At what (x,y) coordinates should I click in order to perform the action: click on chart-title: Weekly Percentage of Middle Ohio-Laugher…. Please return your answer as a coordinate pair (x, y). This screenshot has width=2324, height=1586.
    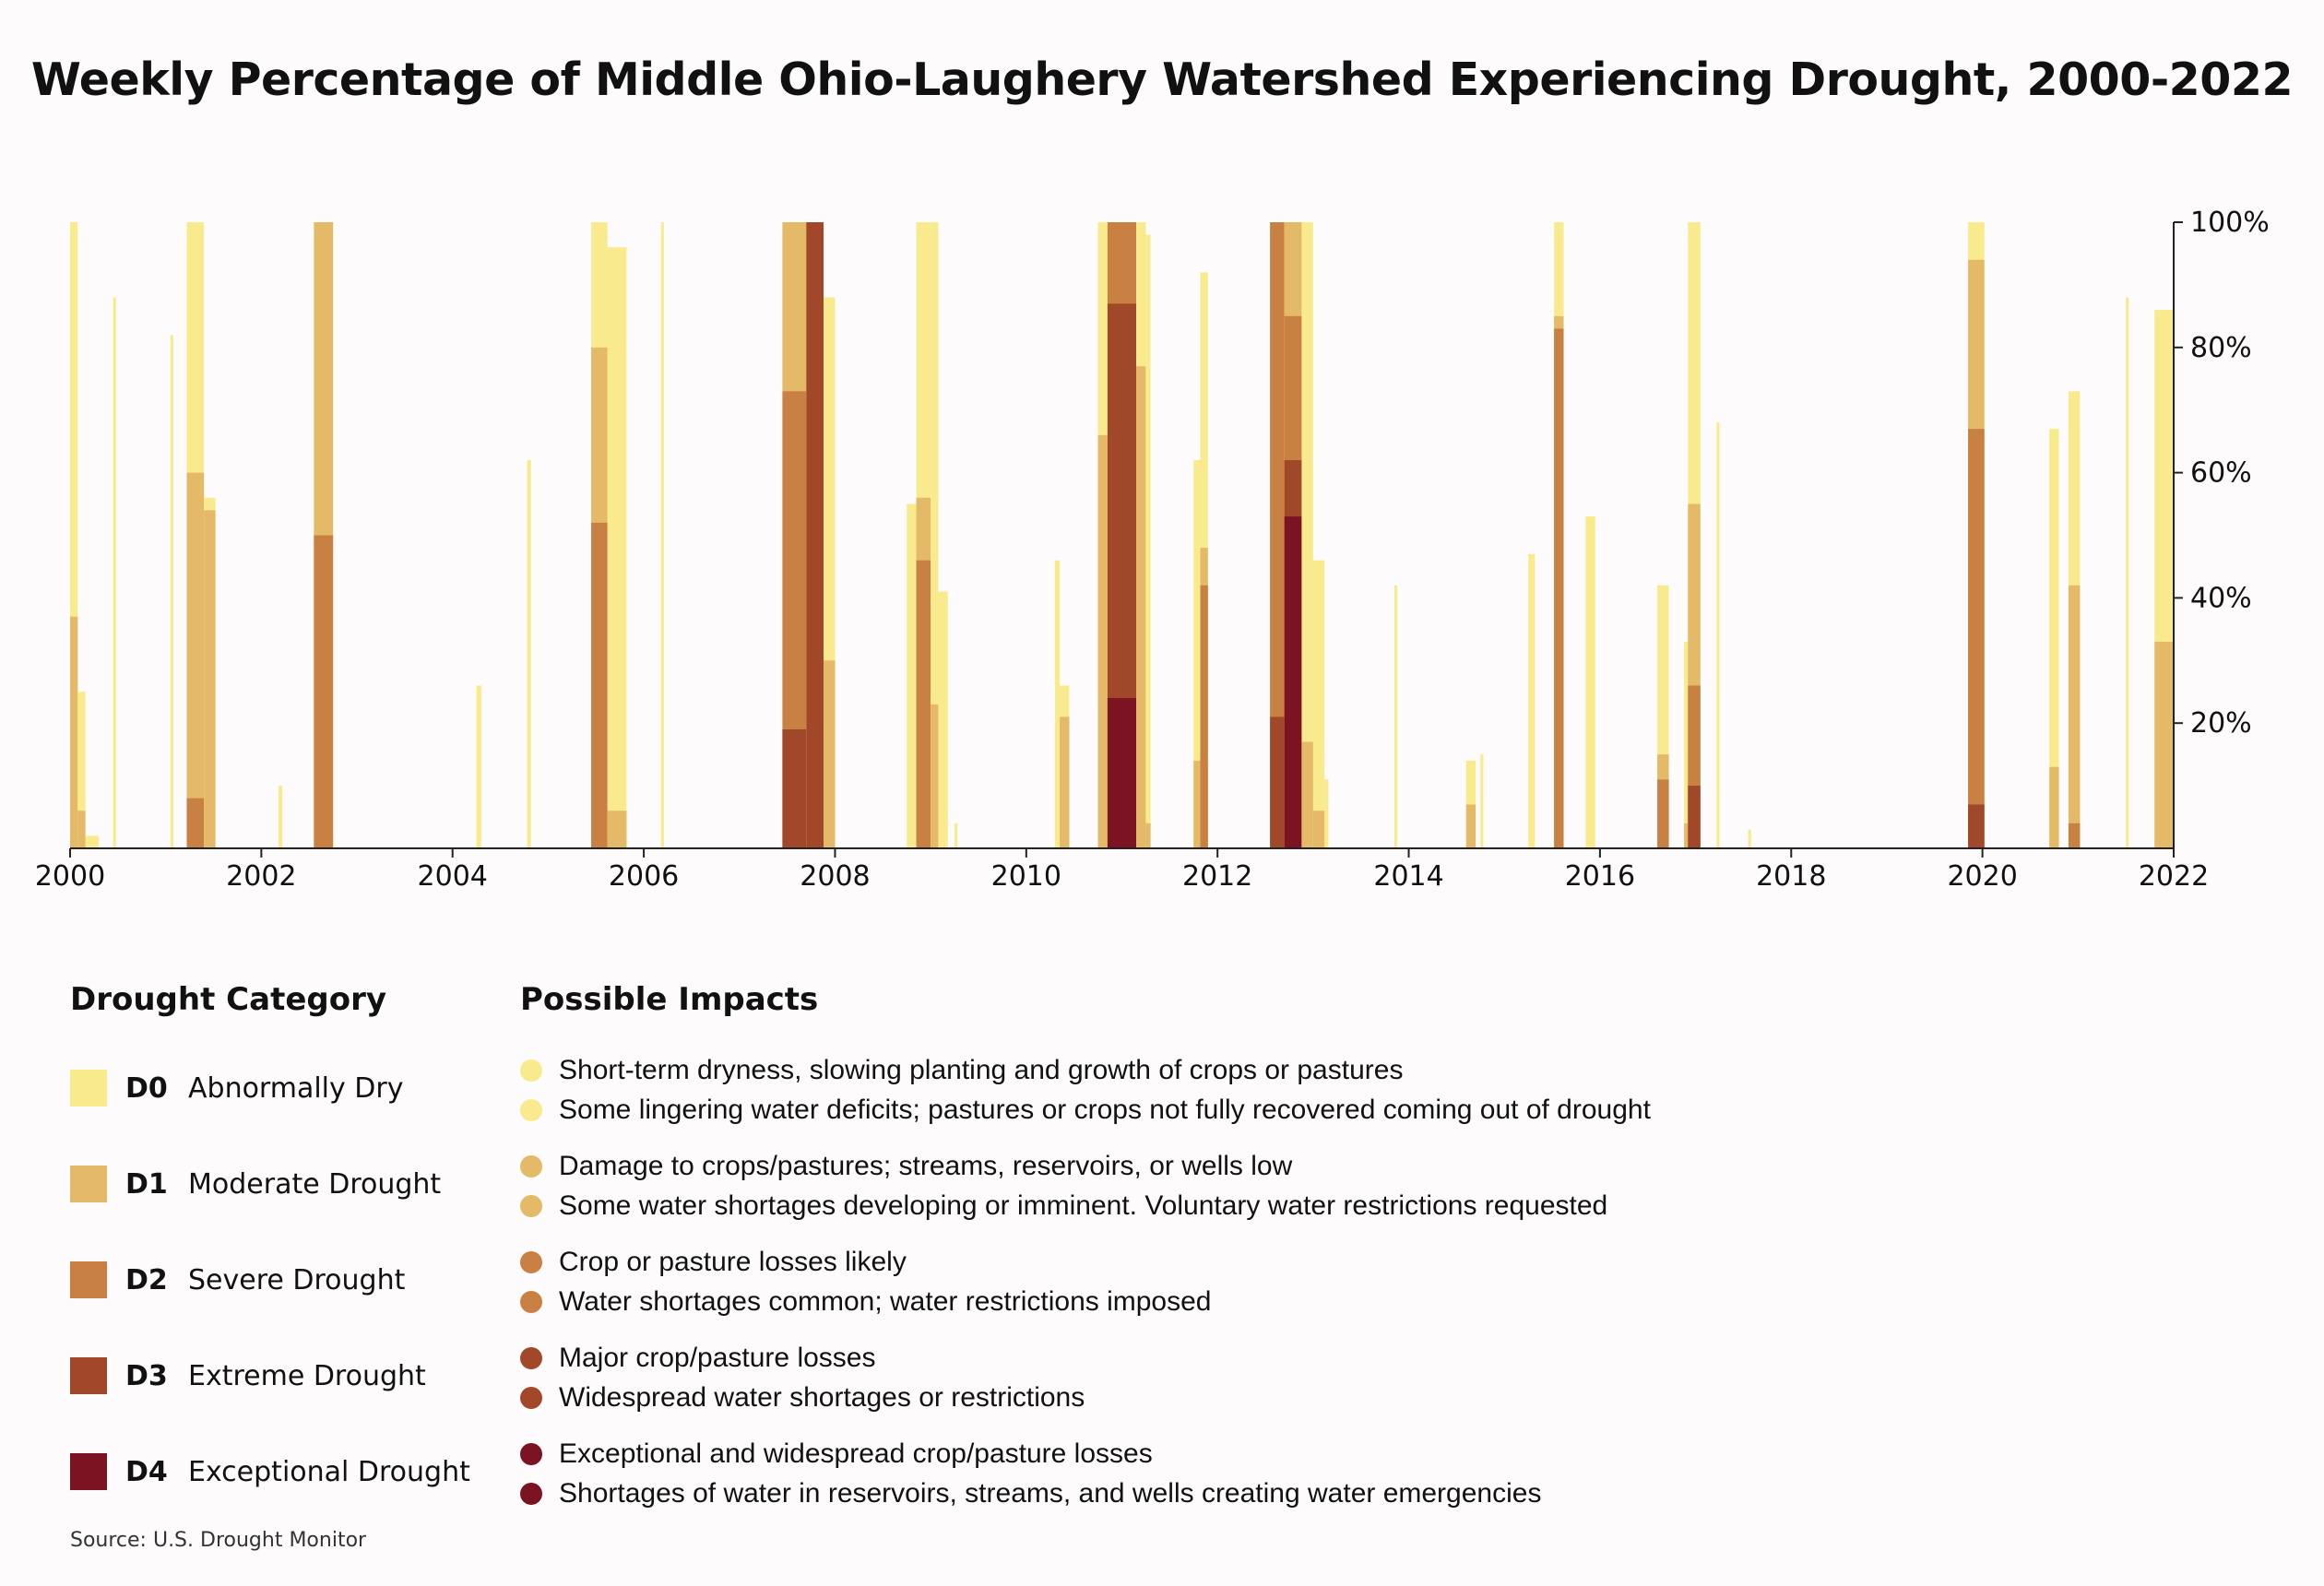
    Looking at the image, I should click on (1162, 79).